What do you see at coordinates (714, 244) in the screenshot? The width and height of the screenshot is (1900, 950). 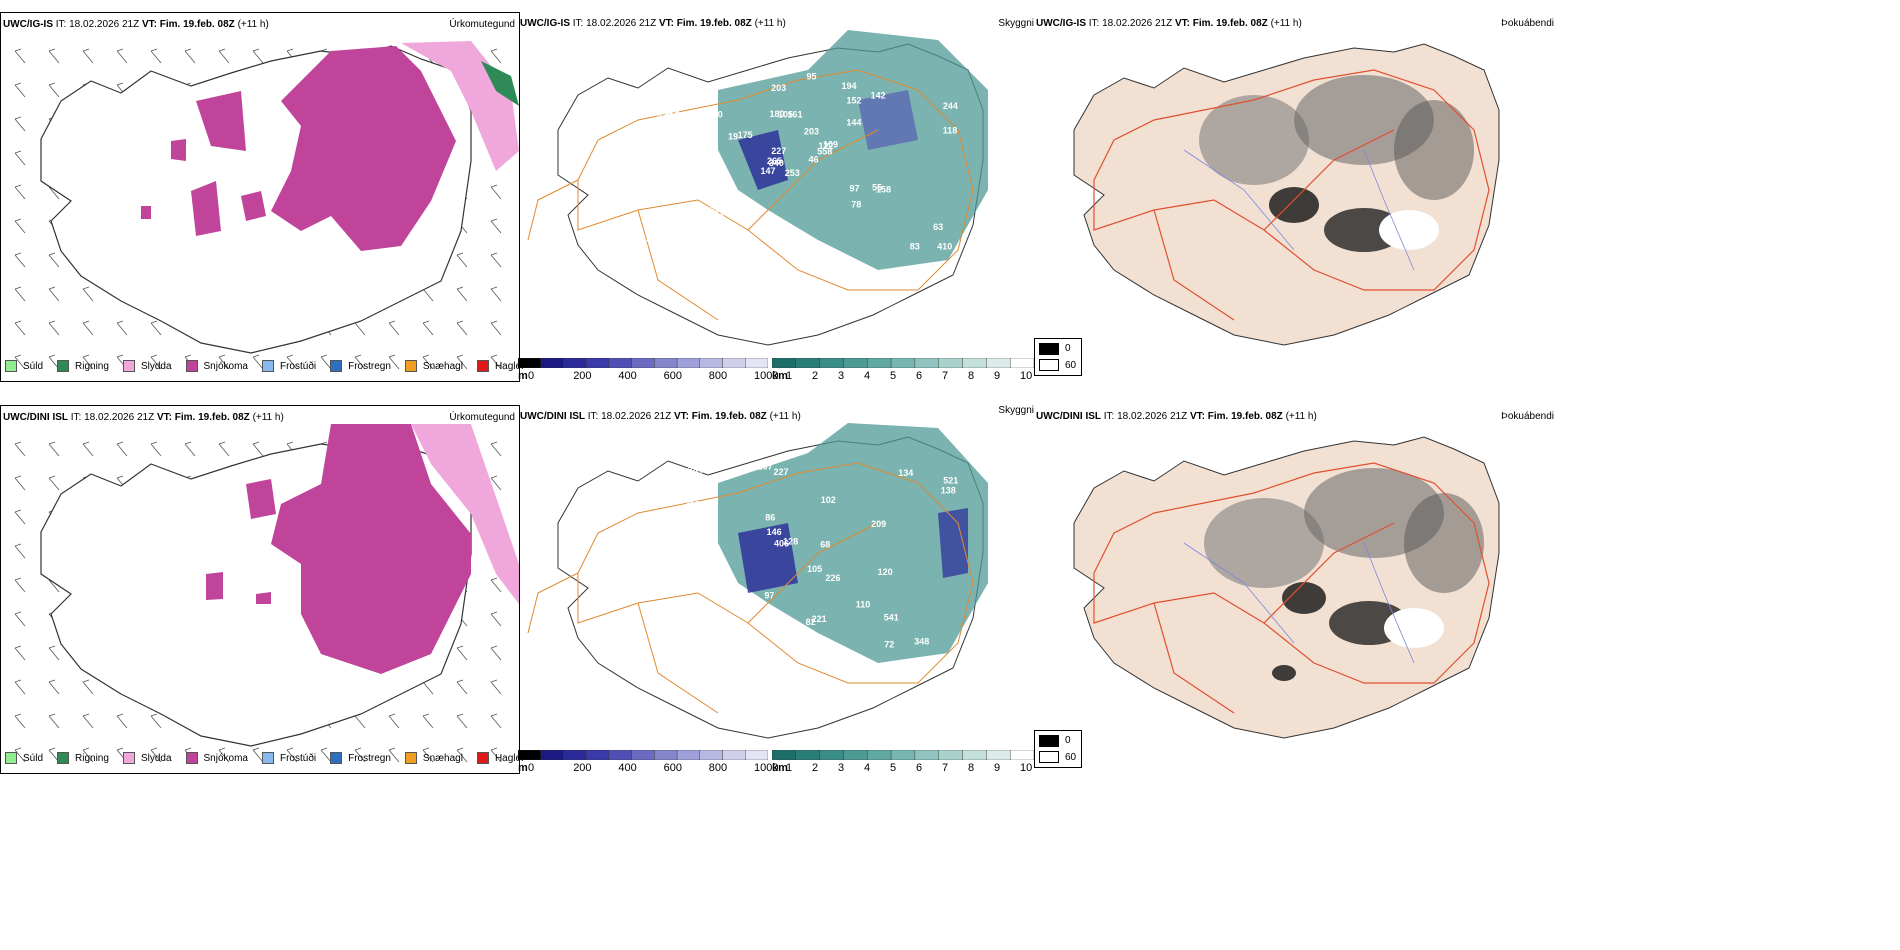 I see `height-label: 53` at bounding box center [714, 244].